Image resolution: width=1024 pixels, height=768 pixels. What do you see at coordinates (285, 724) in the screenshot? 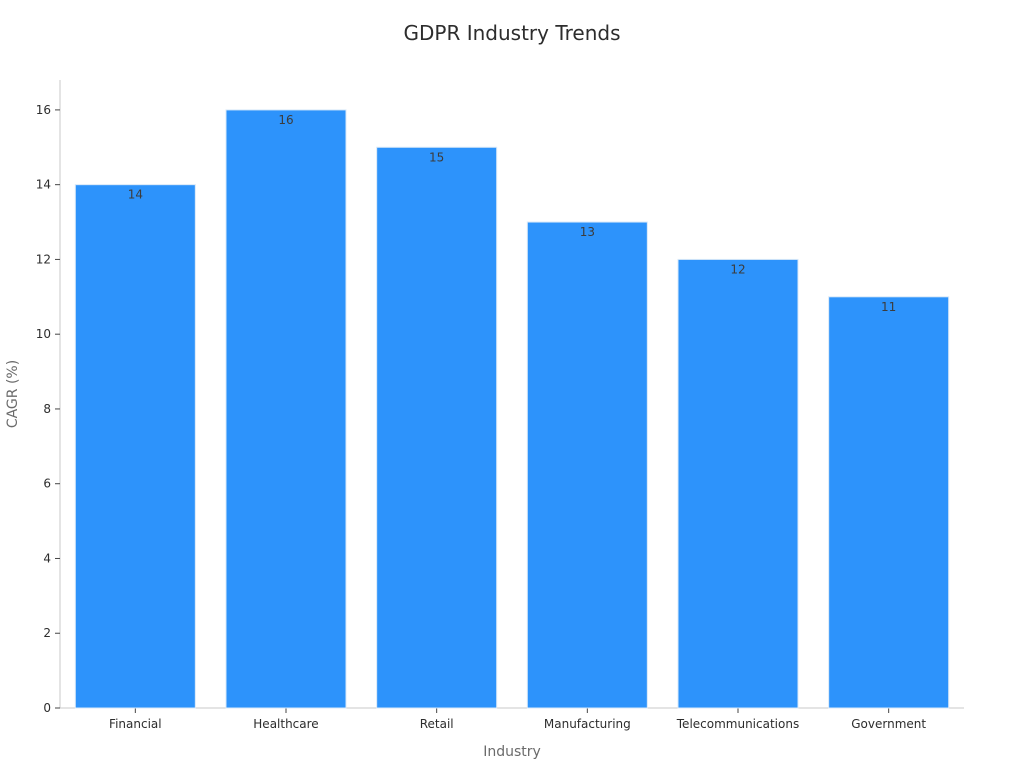
I see `x-tick-label: Healthcare` at bounding box center [285, 724].